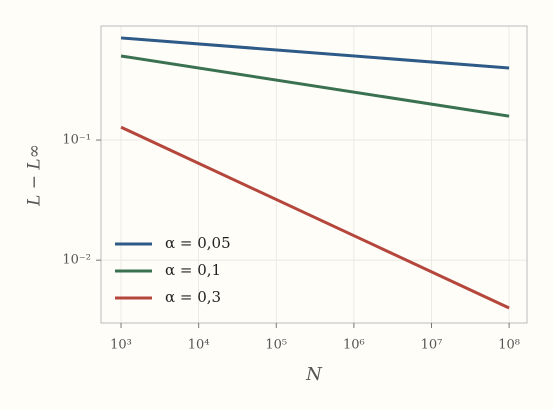 Image resolution: width=553 pixels, height=410 pixels. Describe the element at coordinates (354, 345) in the screenshot. I see `x-tick-label: 10⁶` at that location.